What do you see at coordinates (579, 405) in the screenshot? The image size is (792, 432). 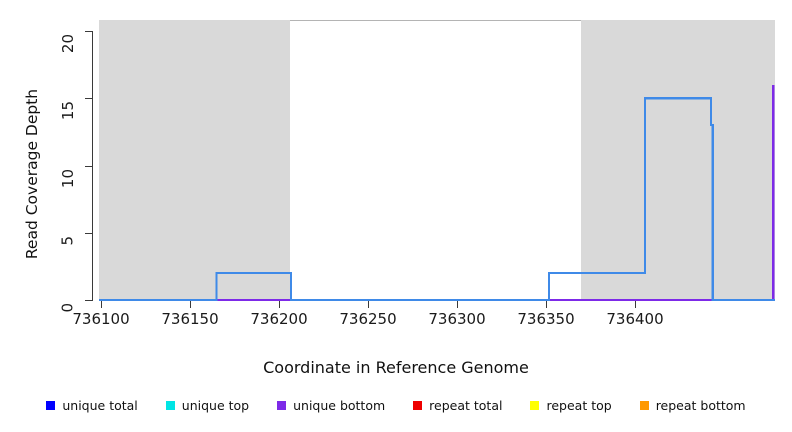 I see `legend-label: repeat top` at bounding box center [579, 405].